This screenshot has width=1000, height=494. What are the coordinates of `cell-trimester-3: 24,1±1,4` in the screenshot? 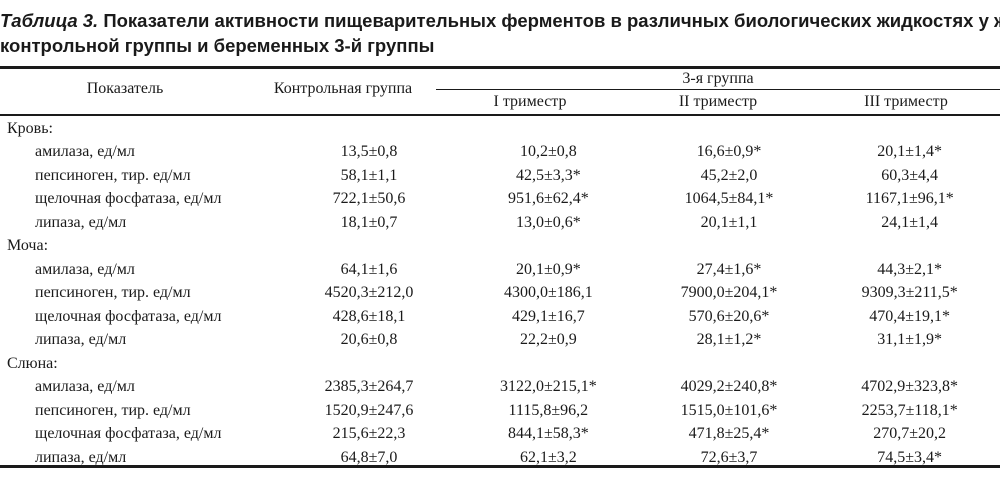 It's located at (910, 222).